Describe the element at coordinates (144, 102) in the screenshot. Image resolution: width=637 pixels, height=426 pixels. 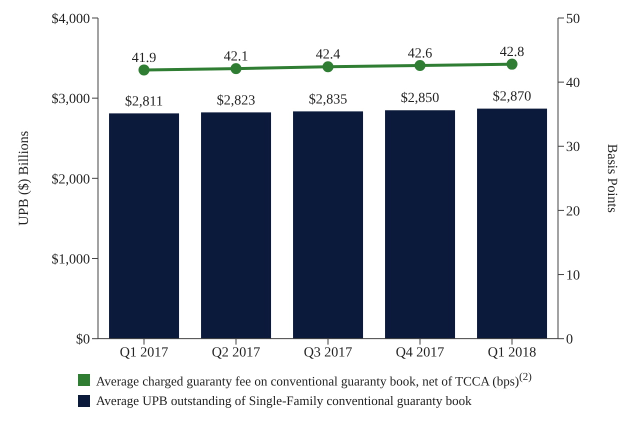
I see `text: $2,811` at that location.